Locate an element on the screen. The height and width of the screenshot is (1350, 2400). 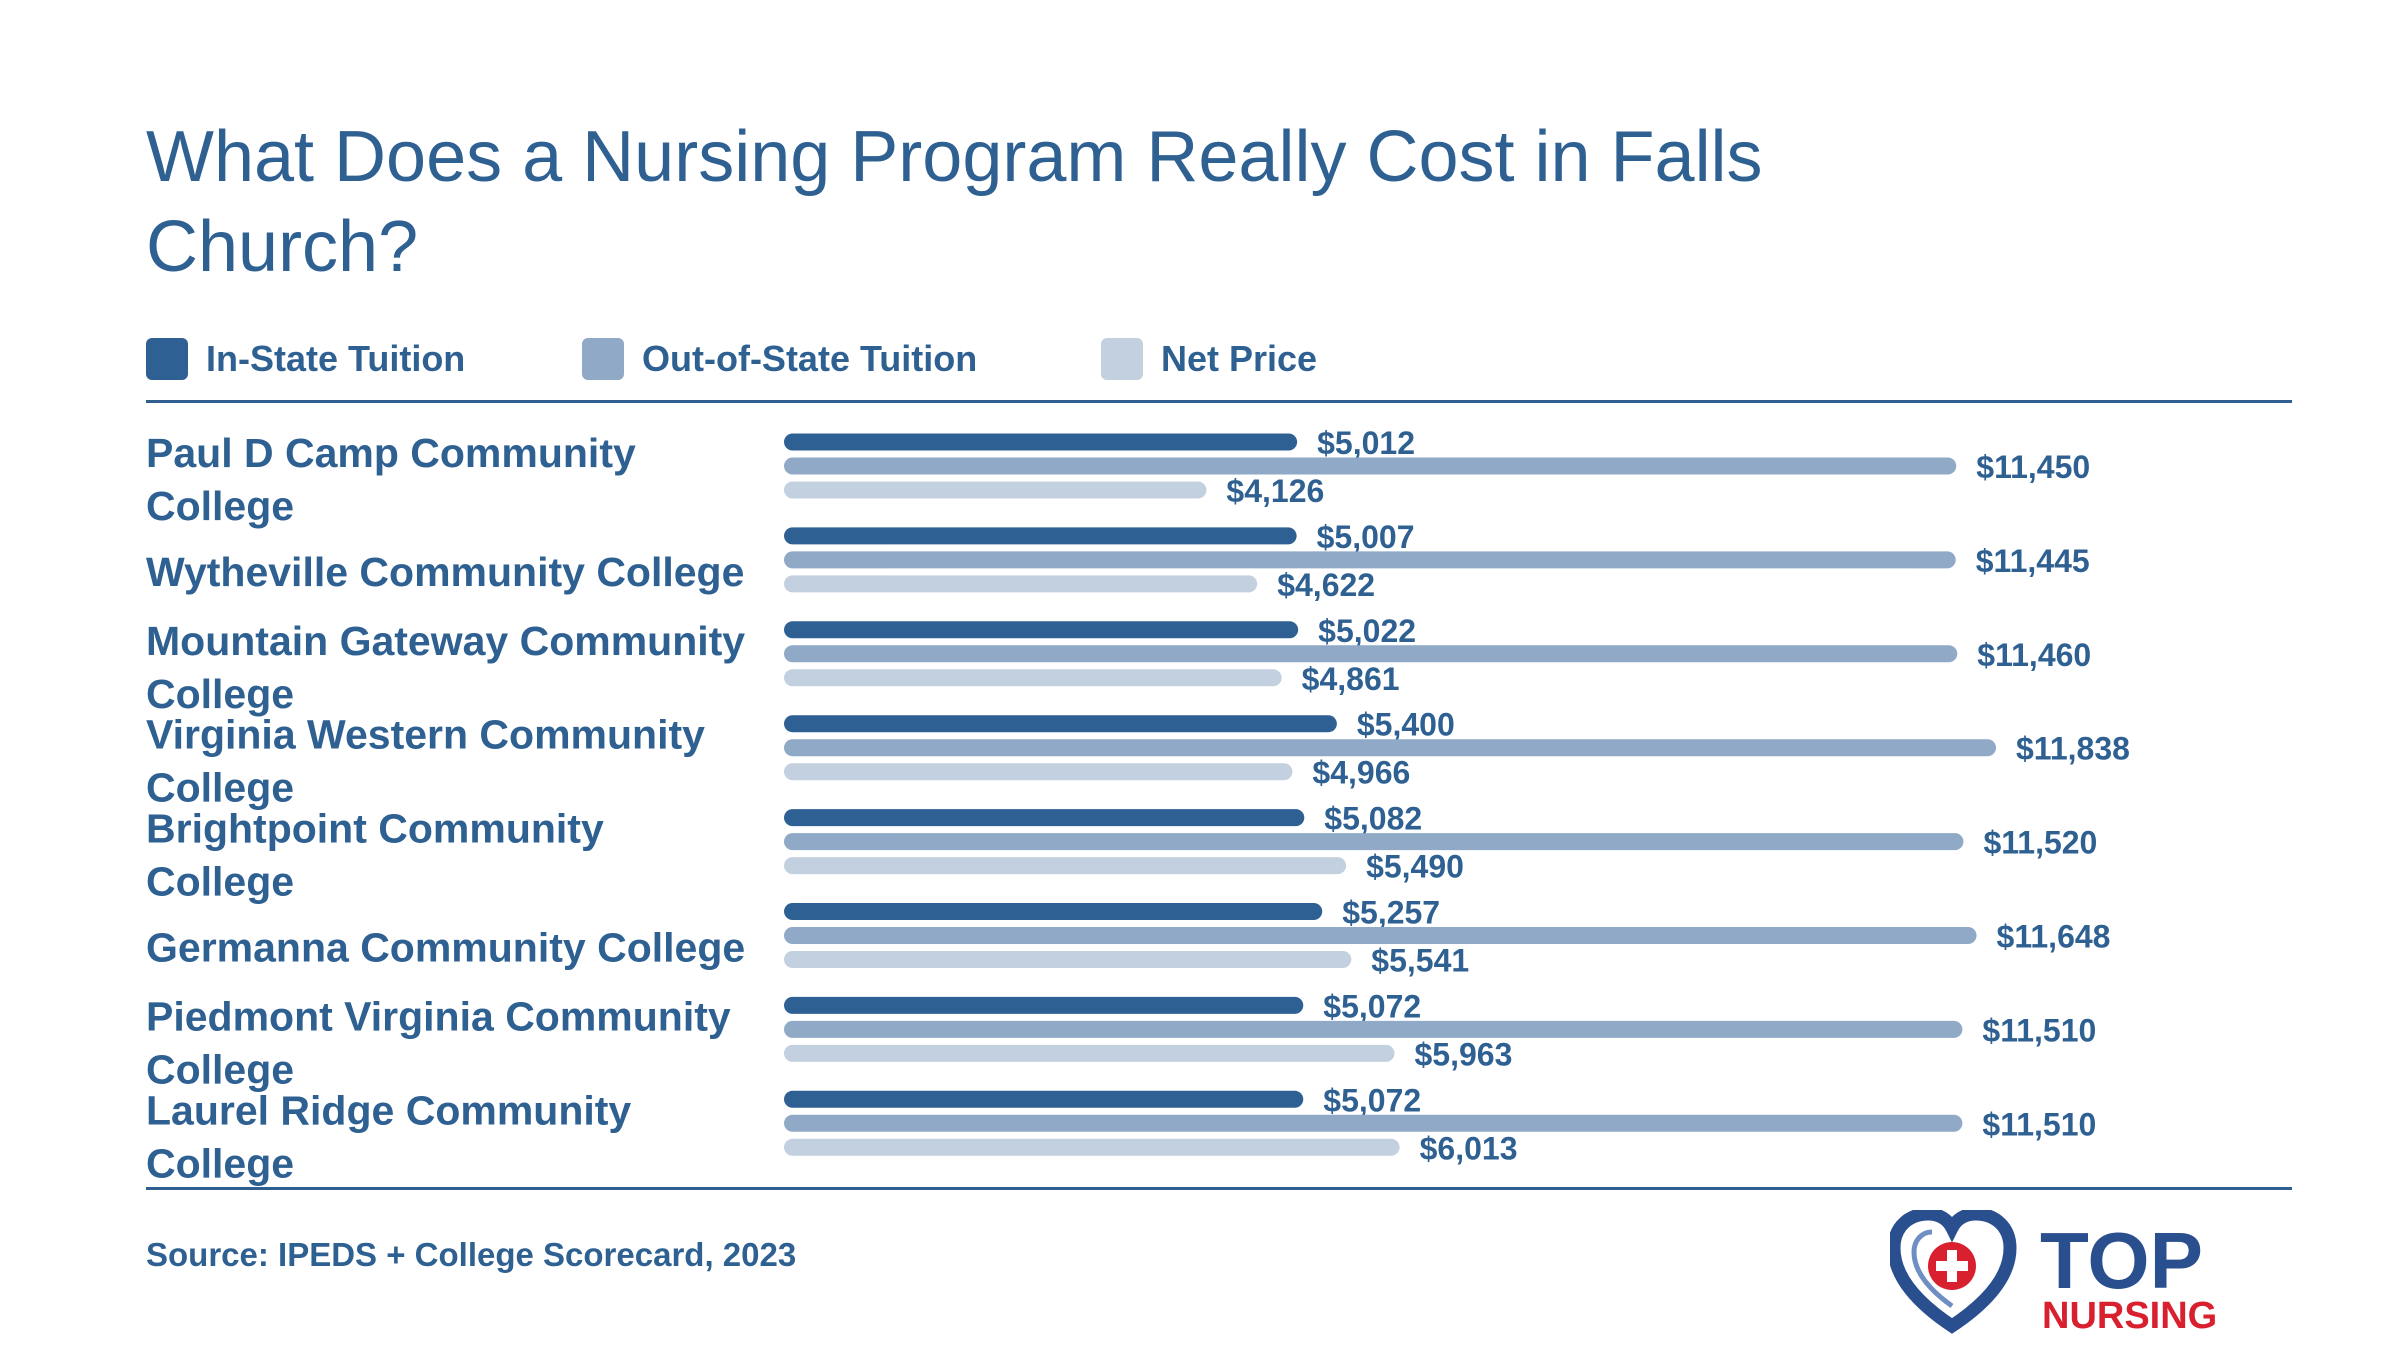
legend-item-net-price: Net Price is located at coordinates (1209, 359).